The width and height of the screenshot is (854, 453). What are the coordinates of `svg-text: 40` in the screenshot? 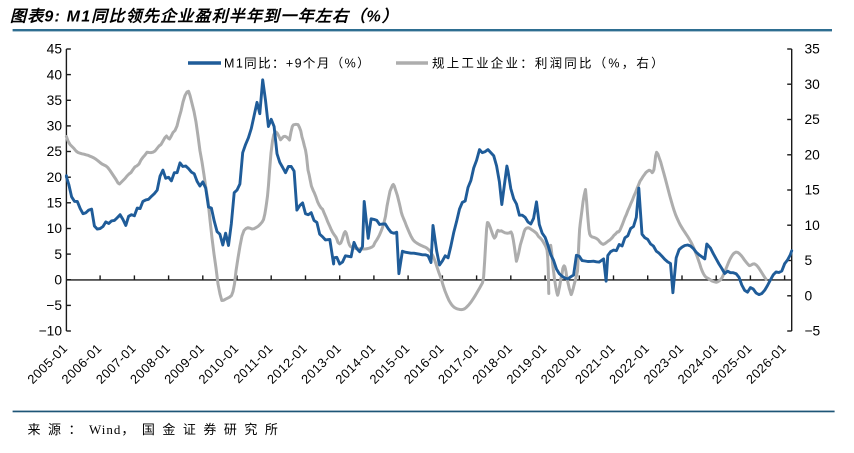 It's located at (55, 74).